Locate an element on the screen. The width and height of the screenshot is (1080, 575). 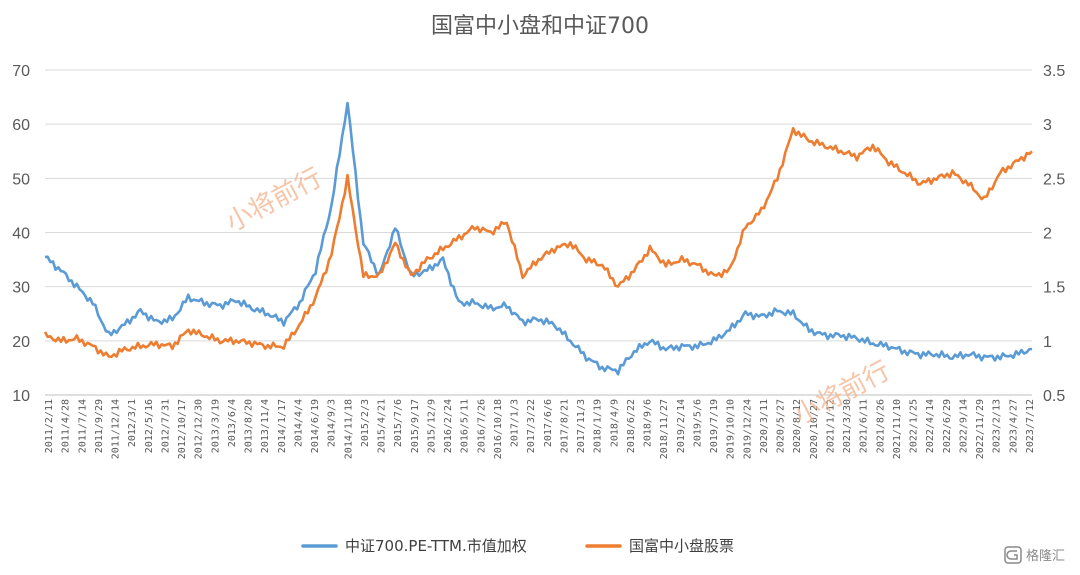
x-tick-label: 2021/8/26 is located at coordinates (880, 426).